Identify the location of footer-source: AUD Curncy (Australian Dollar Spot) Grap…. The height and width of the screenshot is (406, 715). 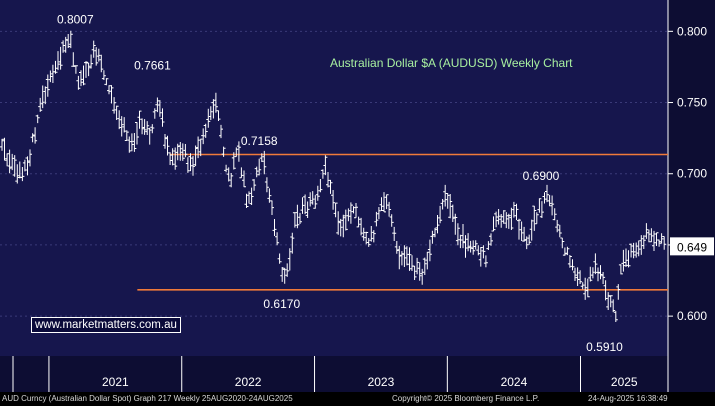
(147, 398).